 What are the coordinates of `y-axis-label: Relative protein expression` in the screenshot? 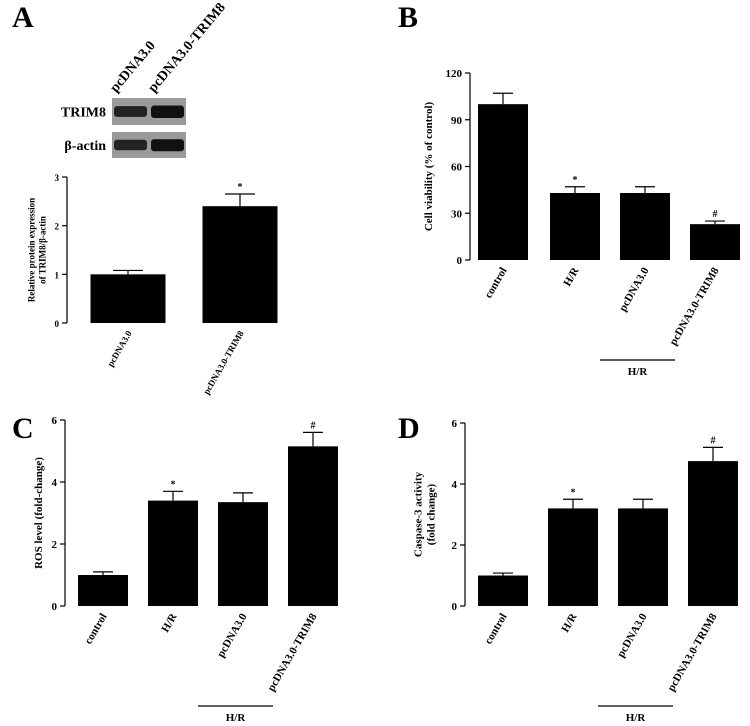 It's located at (32, 250).